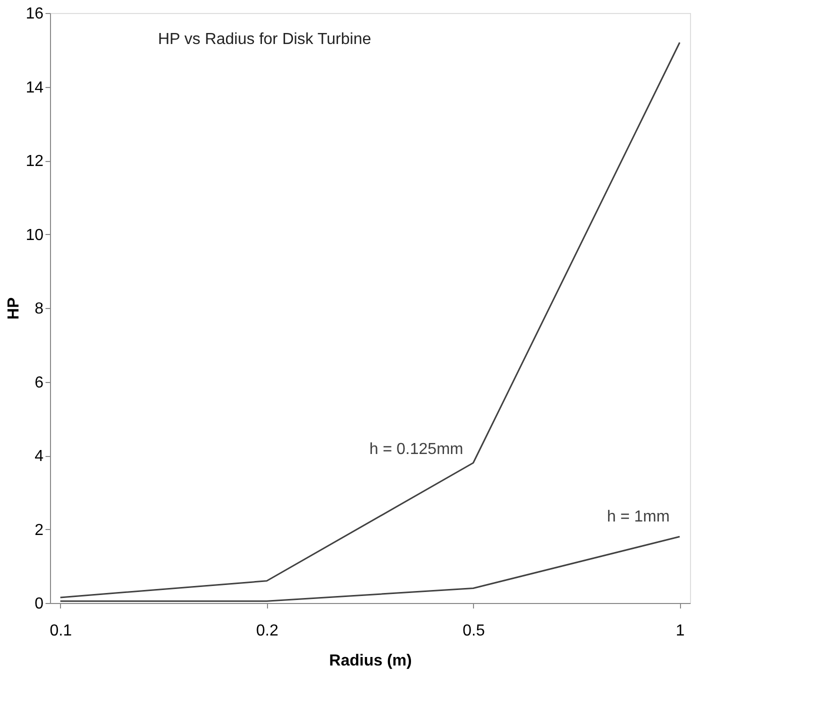  I want to click on y-tick-label: 12, so click(35, 161).